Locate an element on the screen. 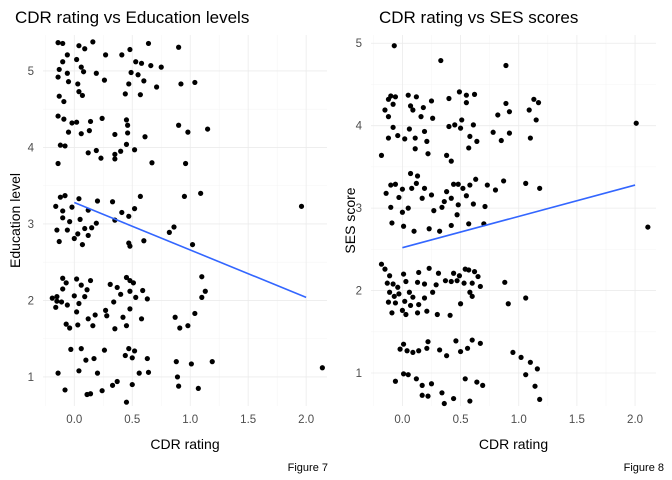  x-tick-label: 1.5 is located at coordinates (248, 420).